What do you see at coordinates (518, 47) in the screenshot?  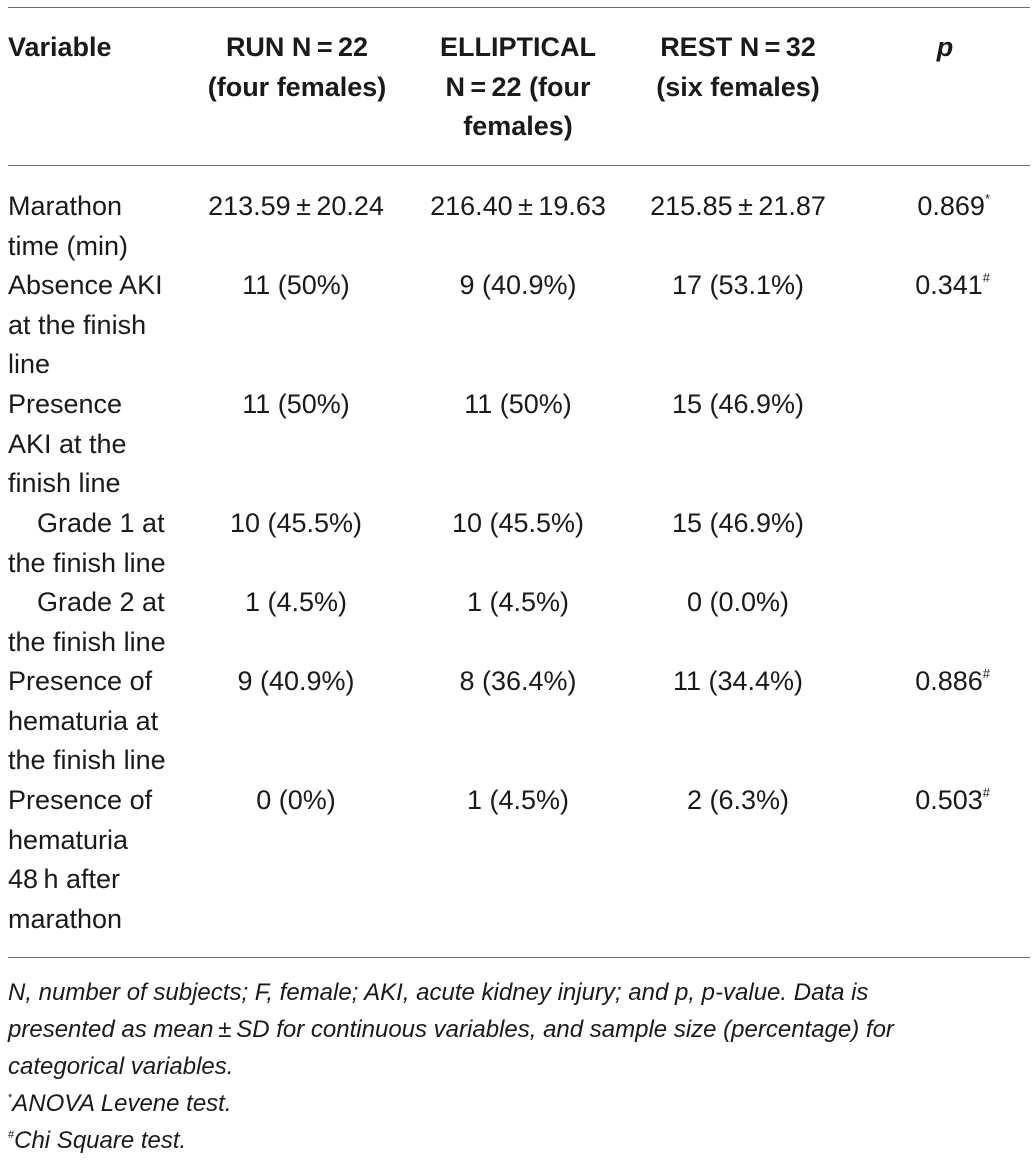 I see `header-elliptical-line-1: ELLIPTICAL` at bounding box center [518, 47].